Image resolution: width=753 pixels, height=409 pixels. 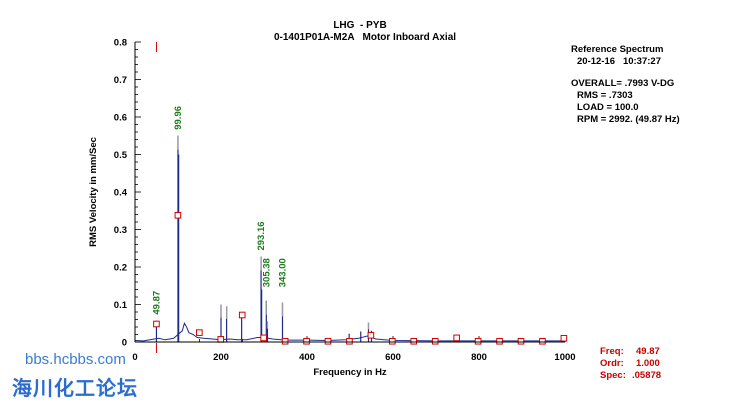 What do you see at coordinates (365, 37) in the screenshot?
I see `chart-subtitle: 0-1401P01A-M2A Motor Inboard Axial` at bounding box center [365, 37].